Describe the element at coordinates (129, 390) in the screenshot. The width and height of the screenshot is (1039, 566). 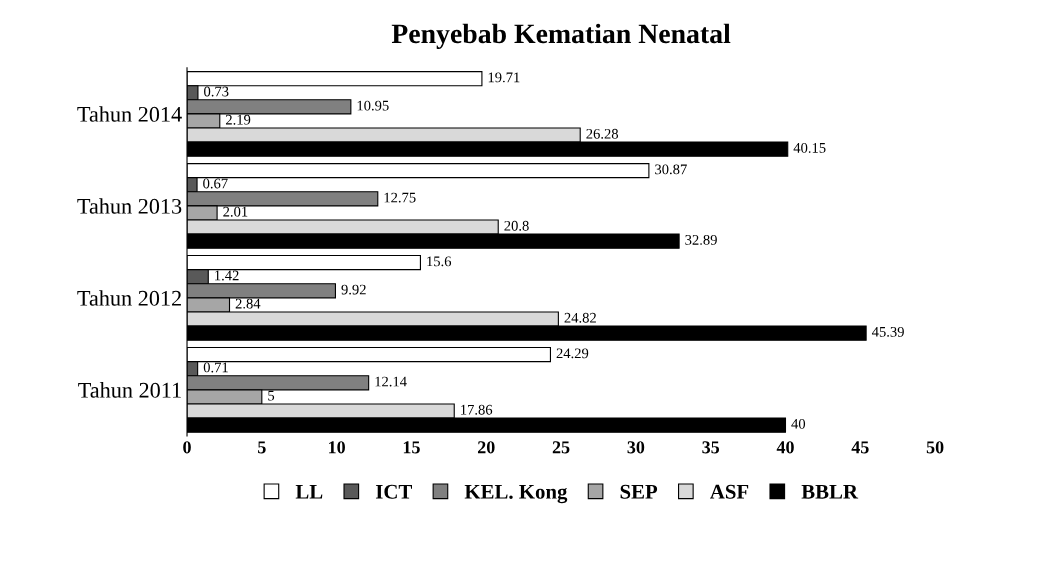
I see `y-tick-label: Tahun 2011` at that location.